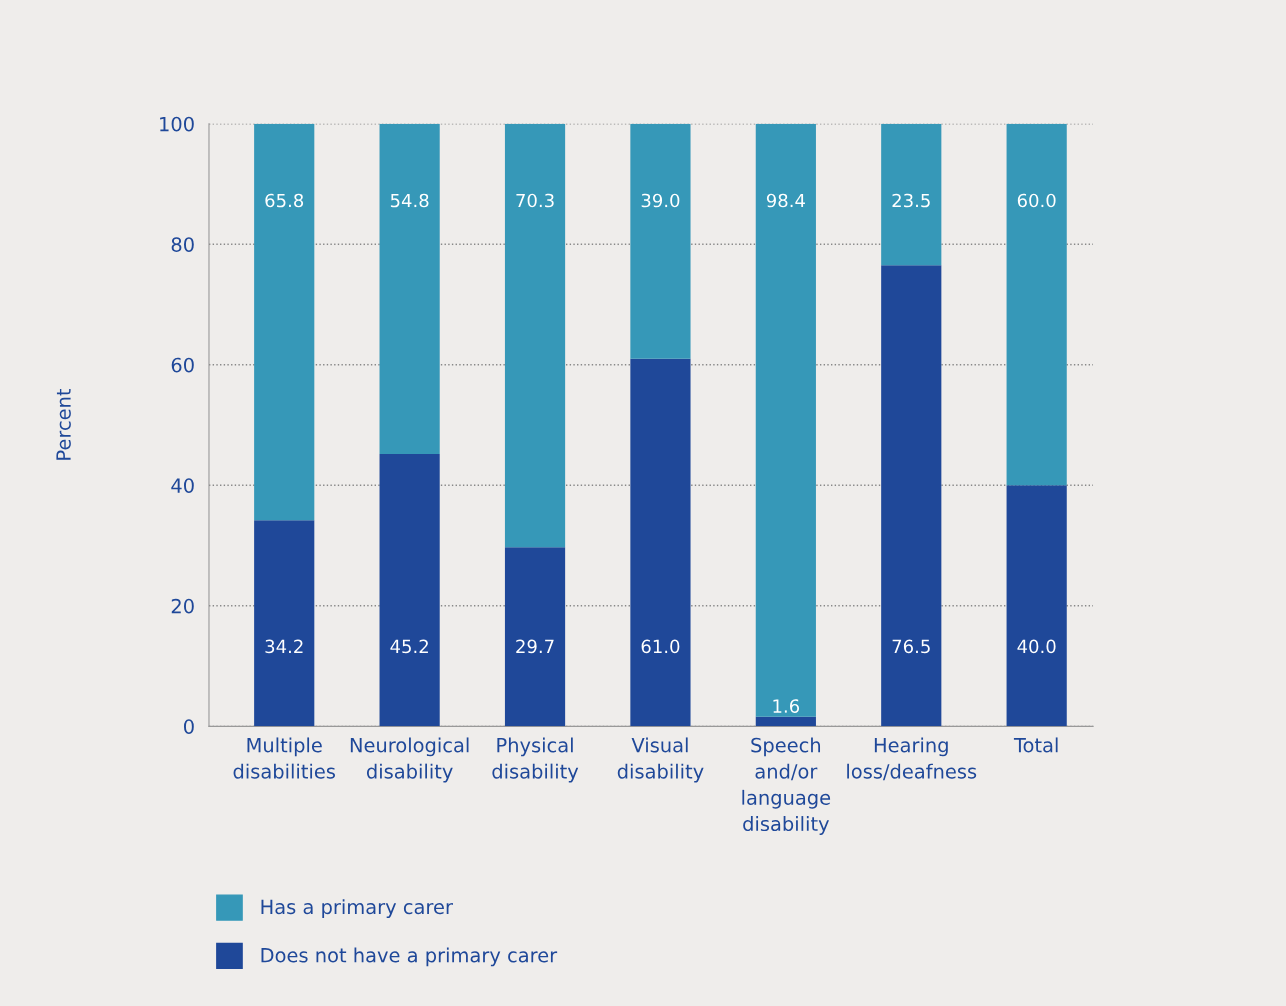 This screenshot has width=1286, height=1006. What do you see at coordinates (189, 726) in the screenshot?
I see `y-tick-label: 0` at bounding box center [189, 726].